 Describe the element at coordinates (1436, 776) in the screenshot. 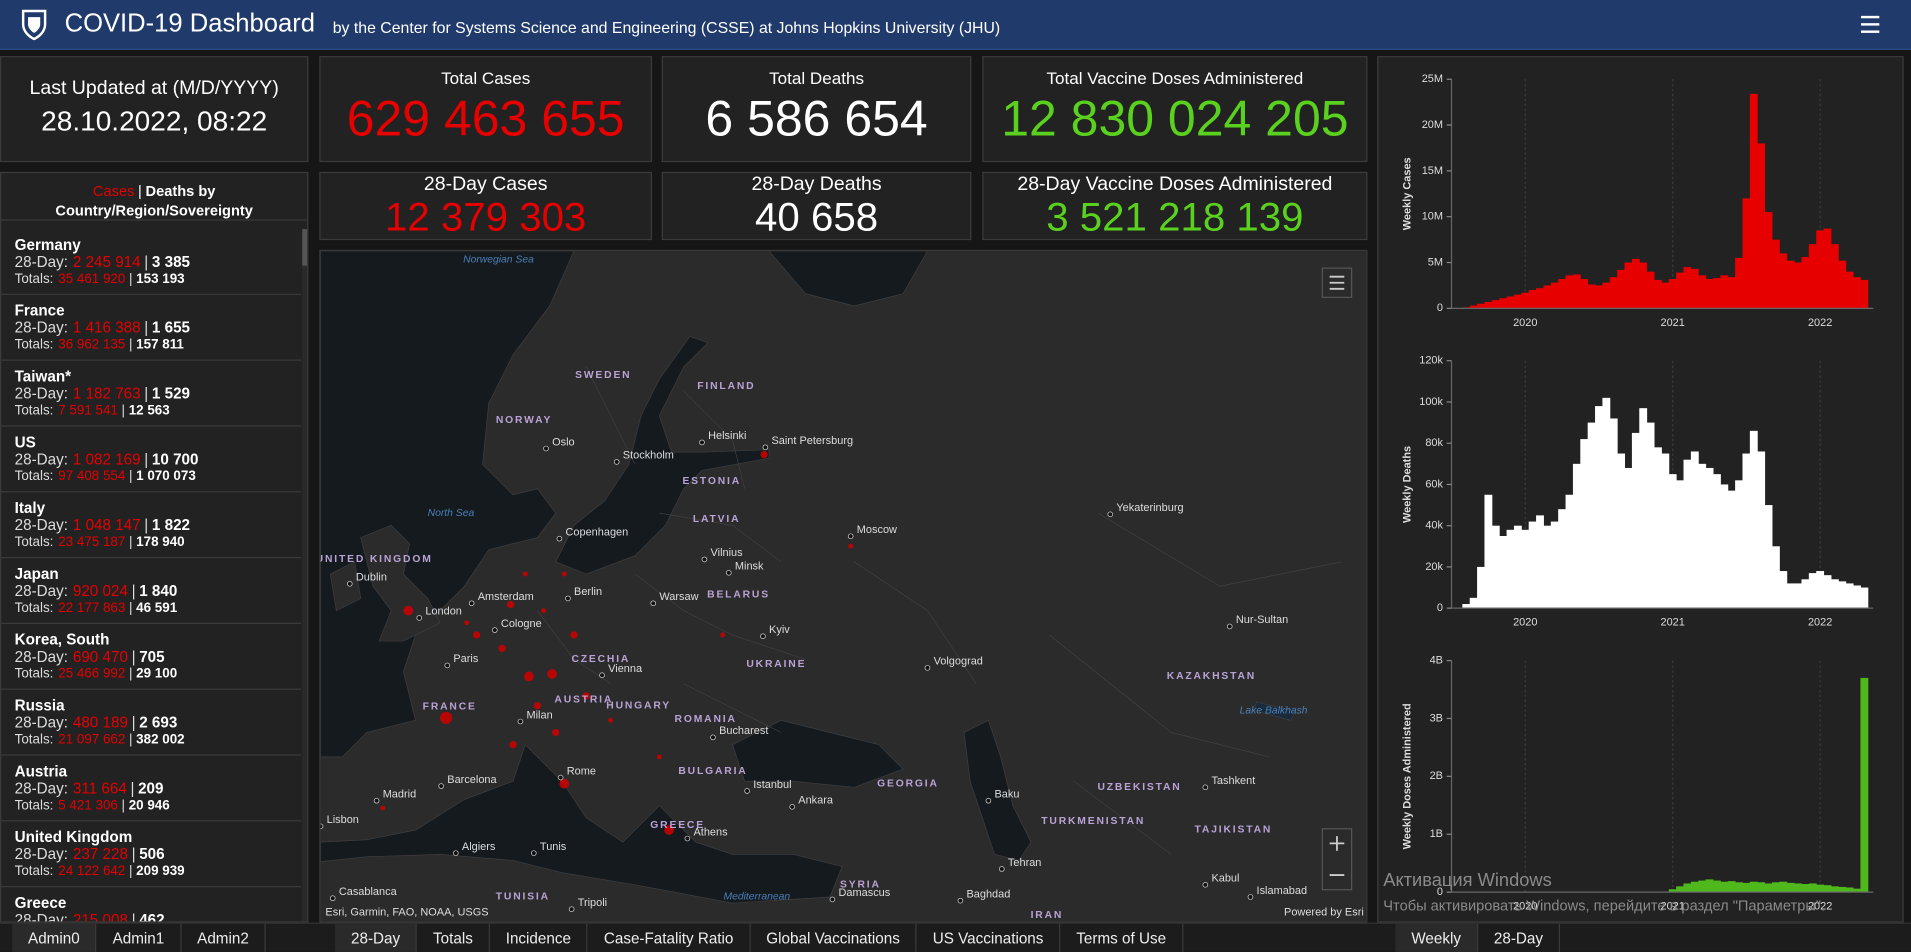

I see `y-tick-label: 2B` at that location.